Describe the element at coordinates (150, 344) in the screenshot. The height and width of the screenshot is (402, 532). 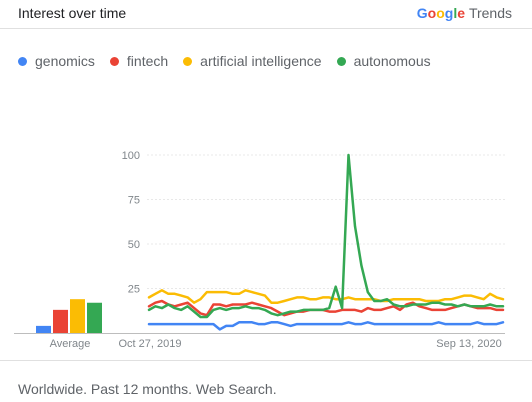
I see `x-tick-label-start: Oct 27, 2019` at that location.